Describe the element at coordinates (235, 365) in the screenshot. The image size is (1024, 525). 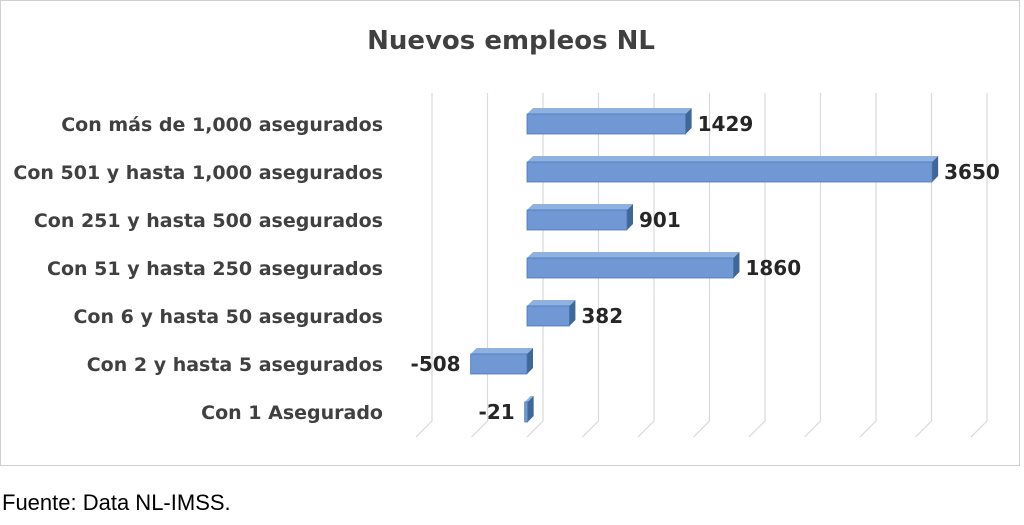
I see `category-label: Con 2 y hasta 5 asegurados` at that location.